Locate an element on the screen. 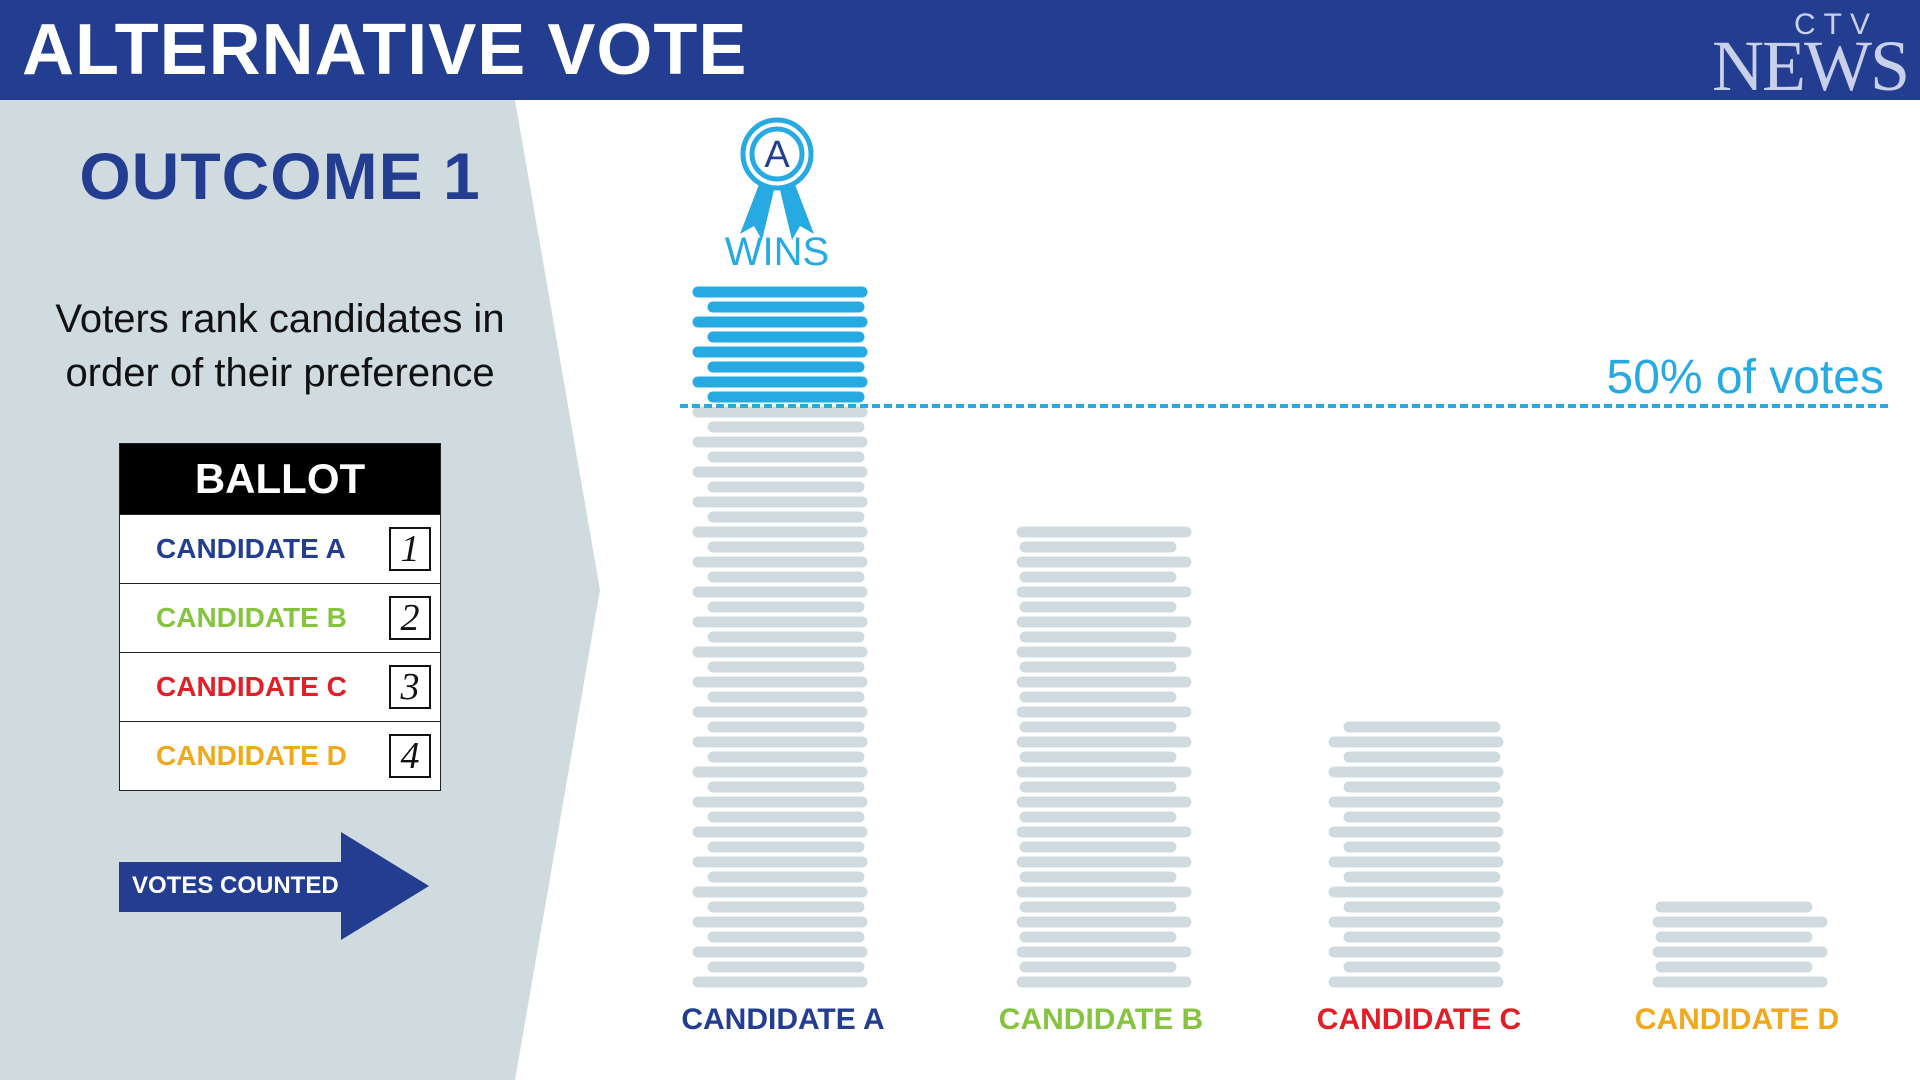 The width and height of the screenshot is (1920, 1080). x-axis-label-candidate-c: CANDIDATE C is located at coordinates (1419, 1019).